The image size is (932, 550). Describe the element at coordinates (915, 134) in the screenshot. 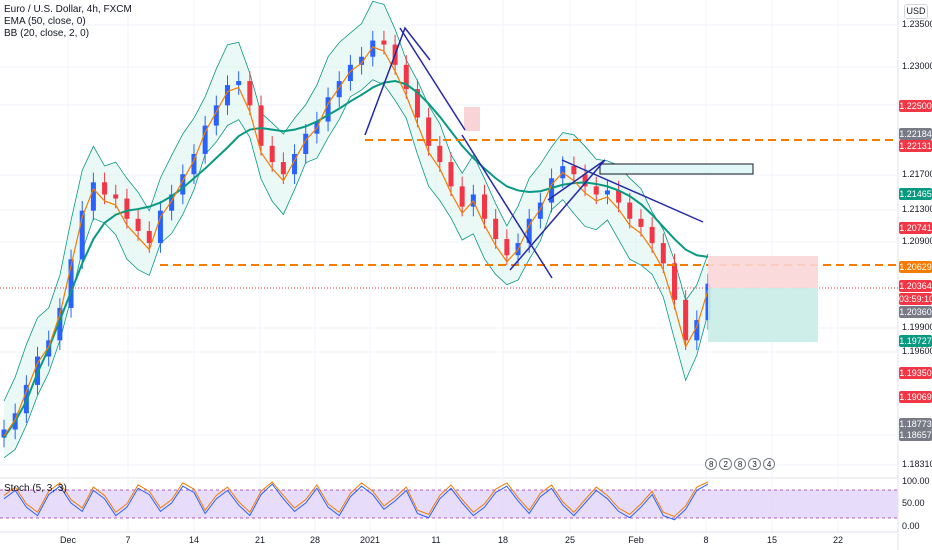

I see `price-tag: 1.22184` at that location.